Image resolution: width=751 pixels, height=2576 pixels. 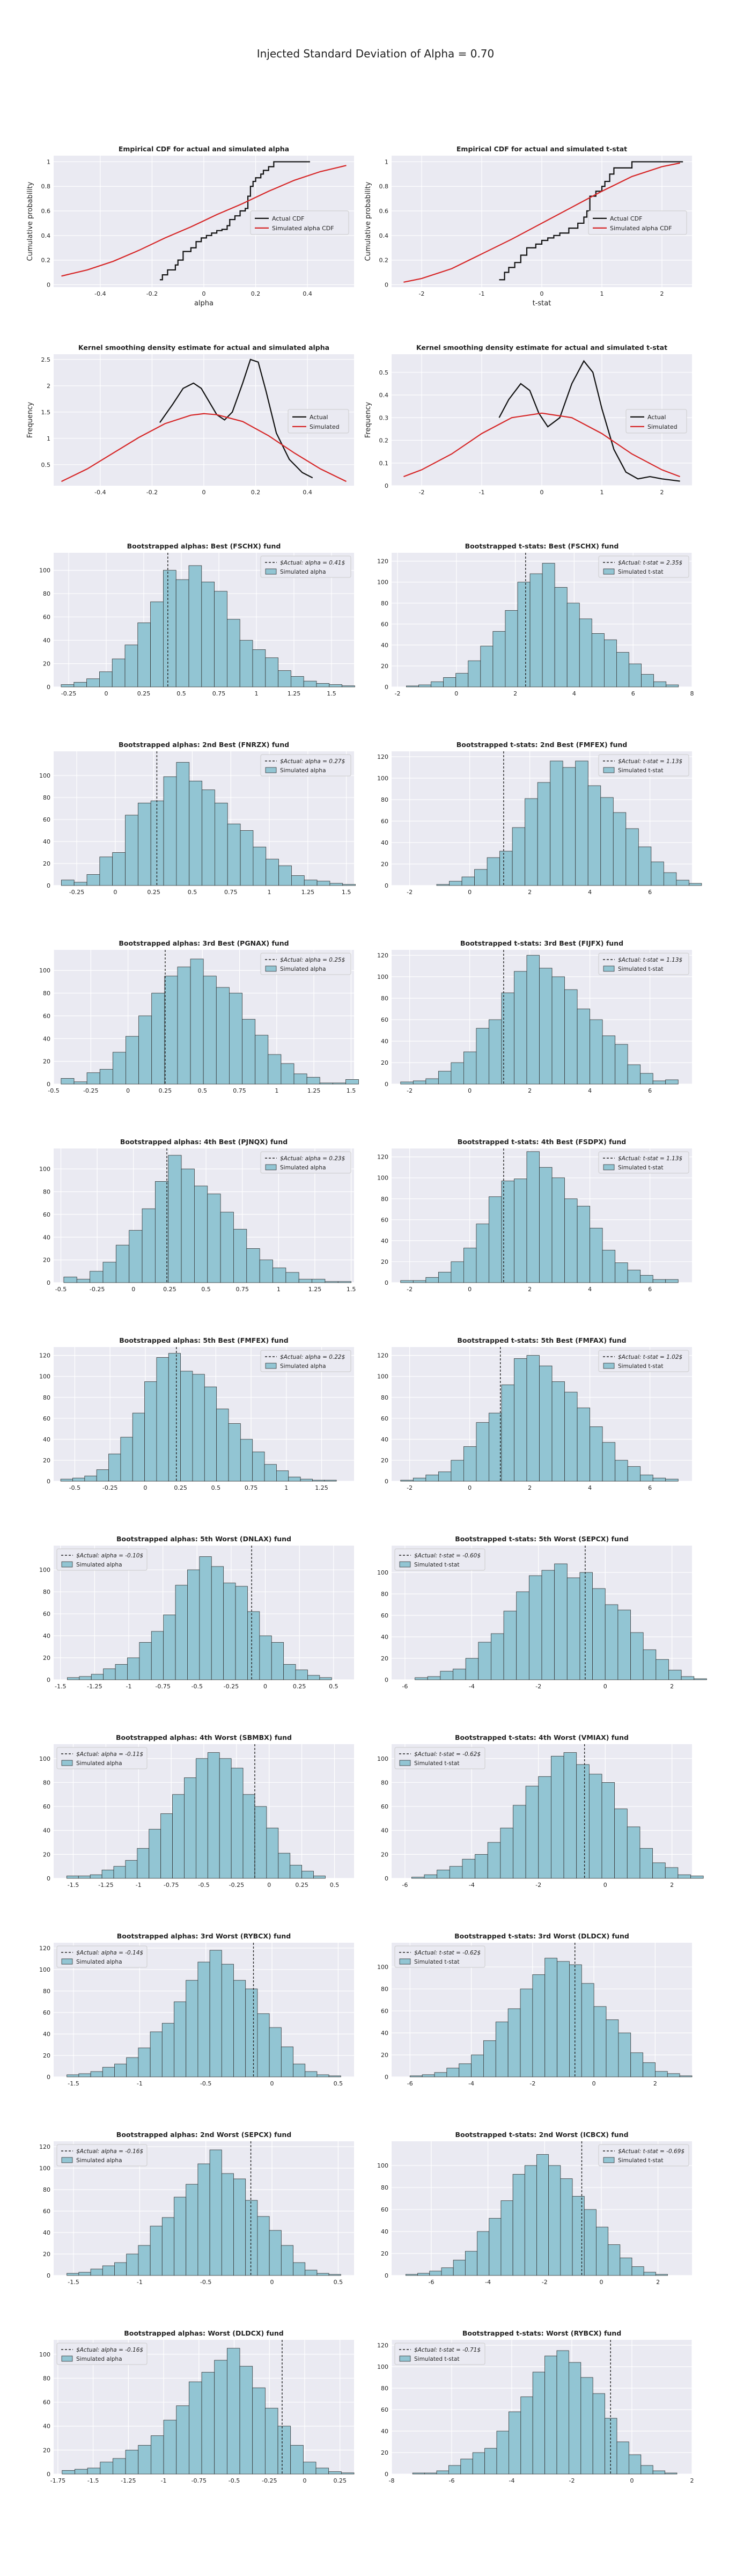 I want to click on legend-label: Simulated, so click(x=662, y=426).